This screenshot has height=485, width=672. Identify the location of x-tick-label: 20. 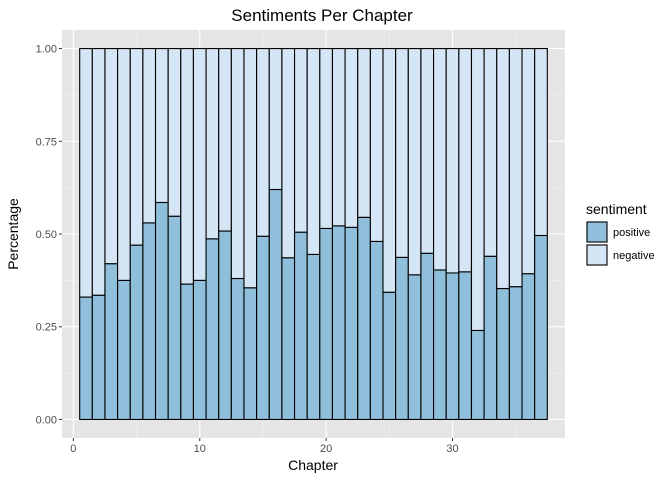
(326, 449).